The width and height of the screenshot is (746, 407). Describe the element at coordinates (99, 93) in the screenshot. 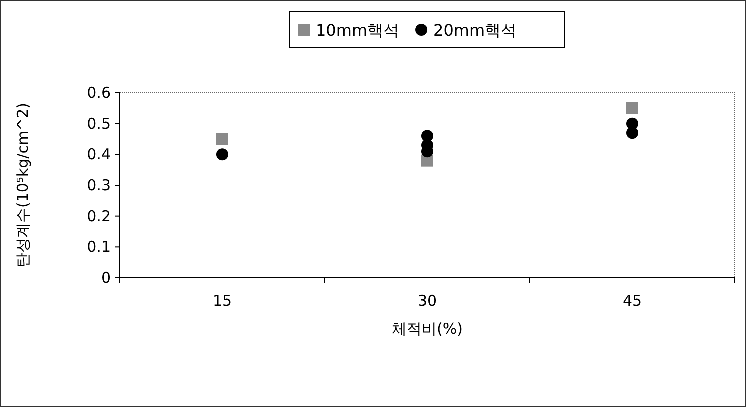

I see `y-tick-label: 0.6` at that location.